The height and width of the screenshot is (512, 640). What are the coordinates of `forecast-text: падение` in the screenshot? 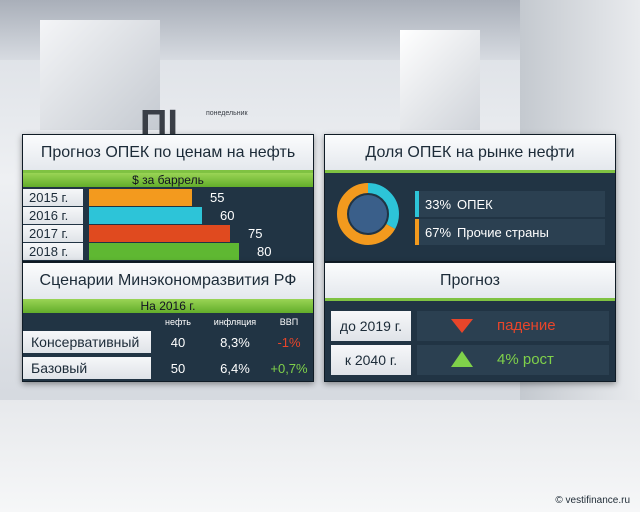 It's located at (526, 325).